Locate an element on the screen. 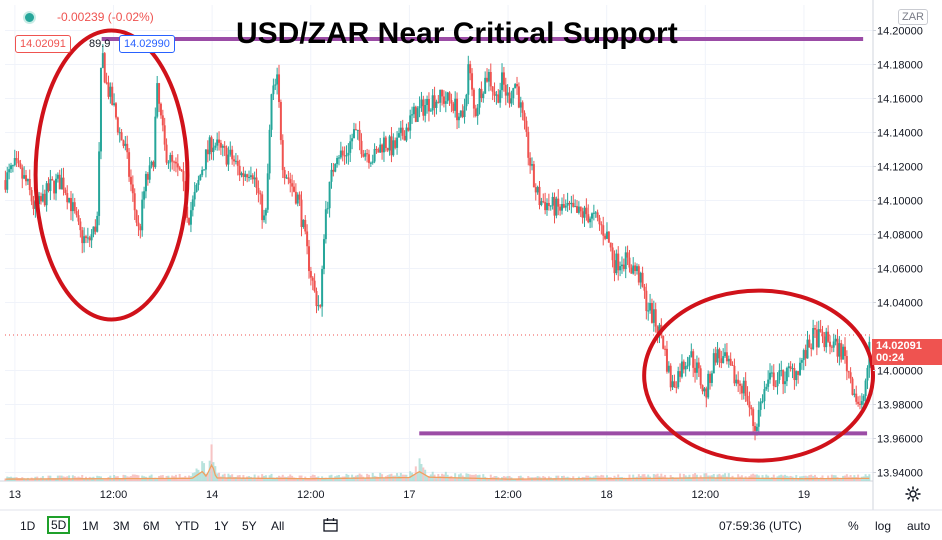 This screenshot has width=942, height=540. range-5y: 5Y is located at coordinates (249, 526).